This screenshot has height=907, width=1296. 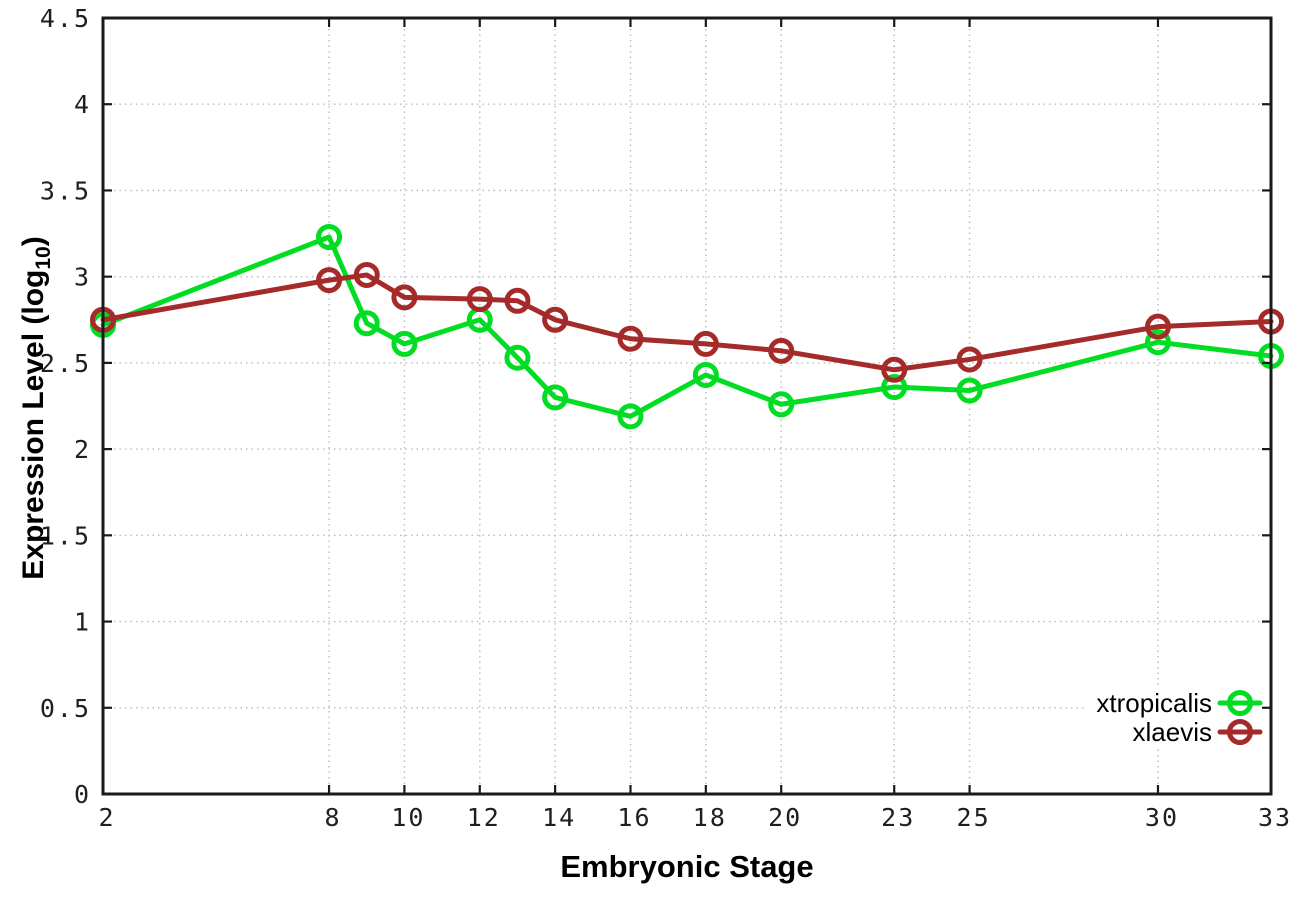 I want to click on y-tick-label: 3.5, so click(x=65, y=190).